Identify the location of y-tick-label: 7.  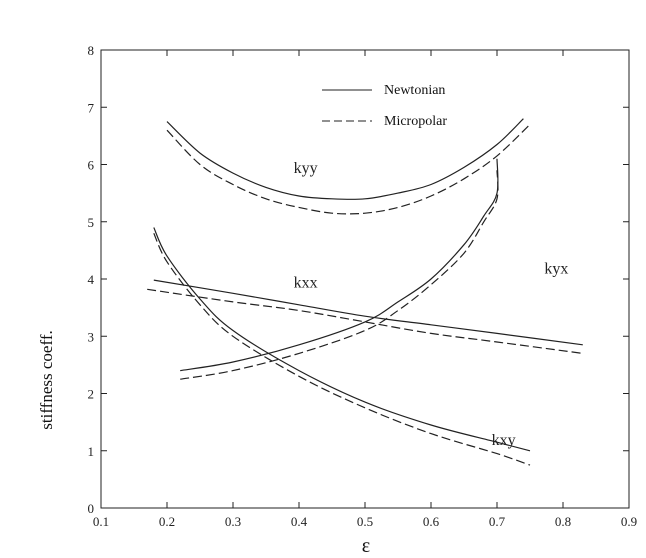
(91, 107).